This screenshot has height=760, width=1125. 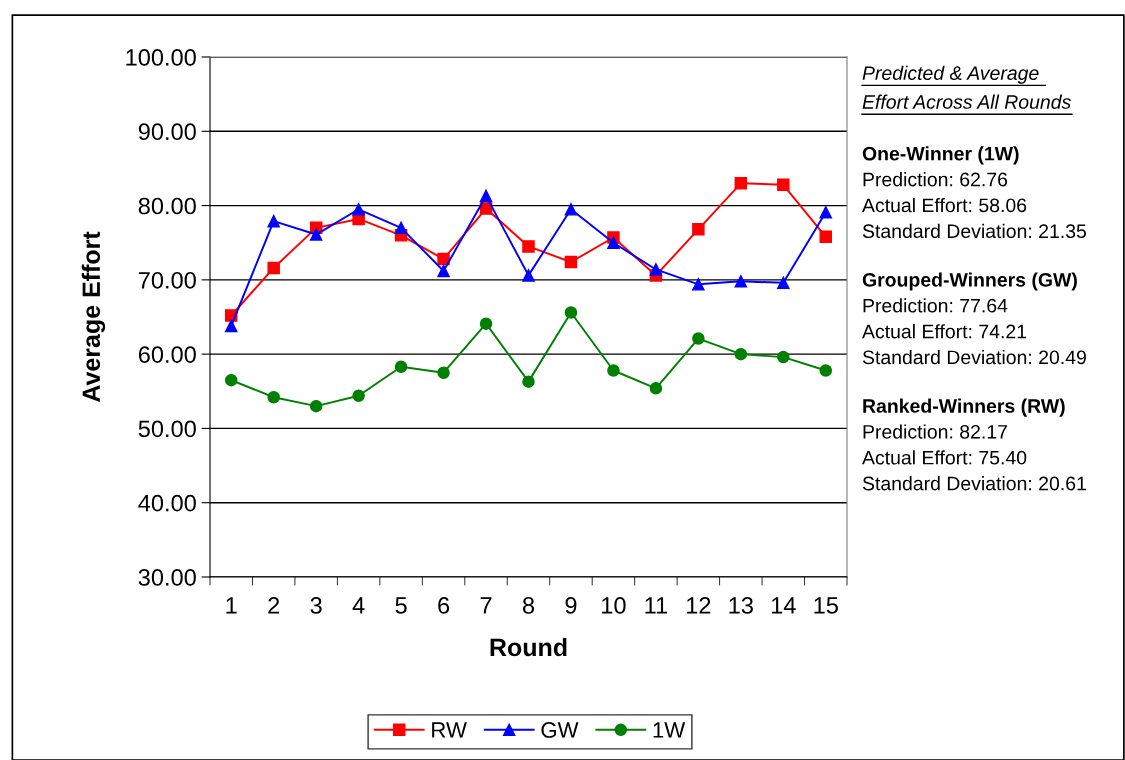 What do you see at coordinates (935, 431) in the screenshot?
I see `text: Prediction: 82.17` at bounding box center [935, 431].